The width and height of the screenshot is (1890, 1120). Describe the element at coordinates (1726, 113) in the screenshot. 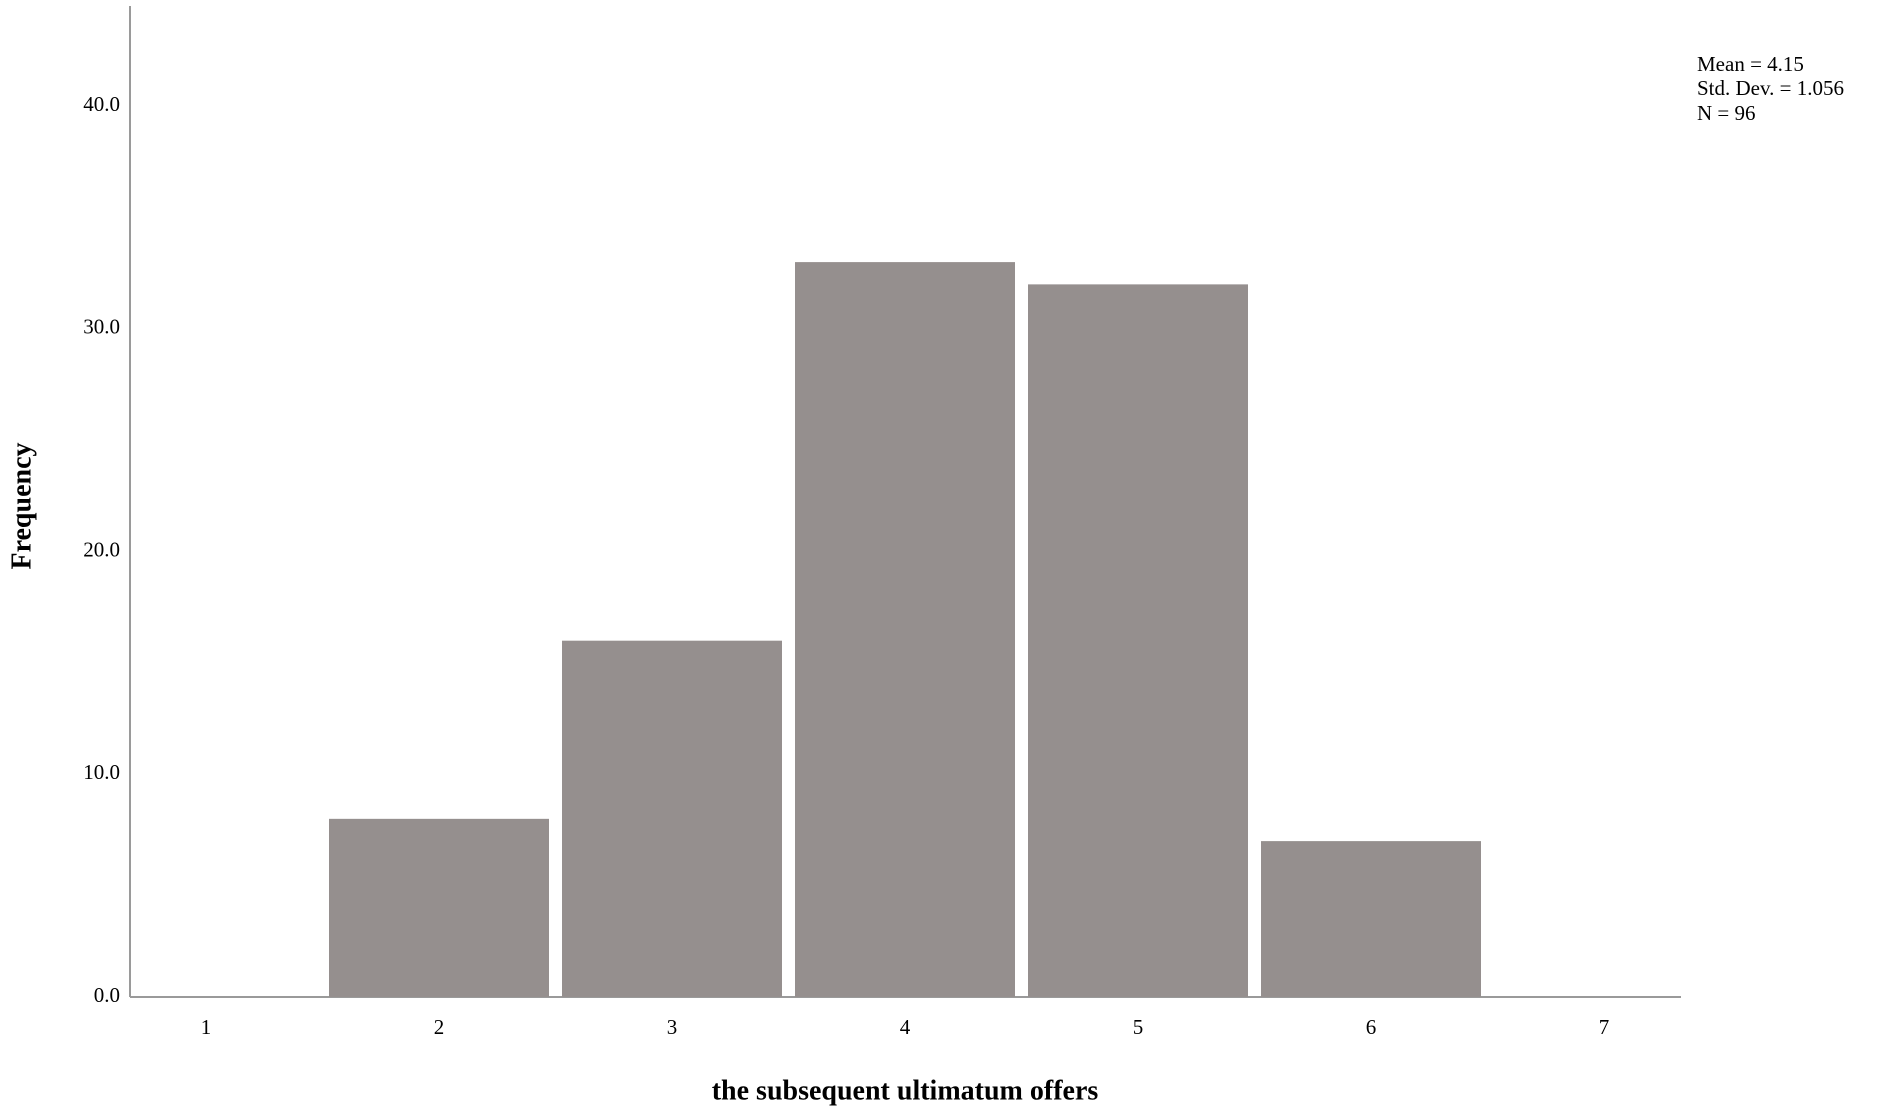

I see `annotation: N = 96` at that location.